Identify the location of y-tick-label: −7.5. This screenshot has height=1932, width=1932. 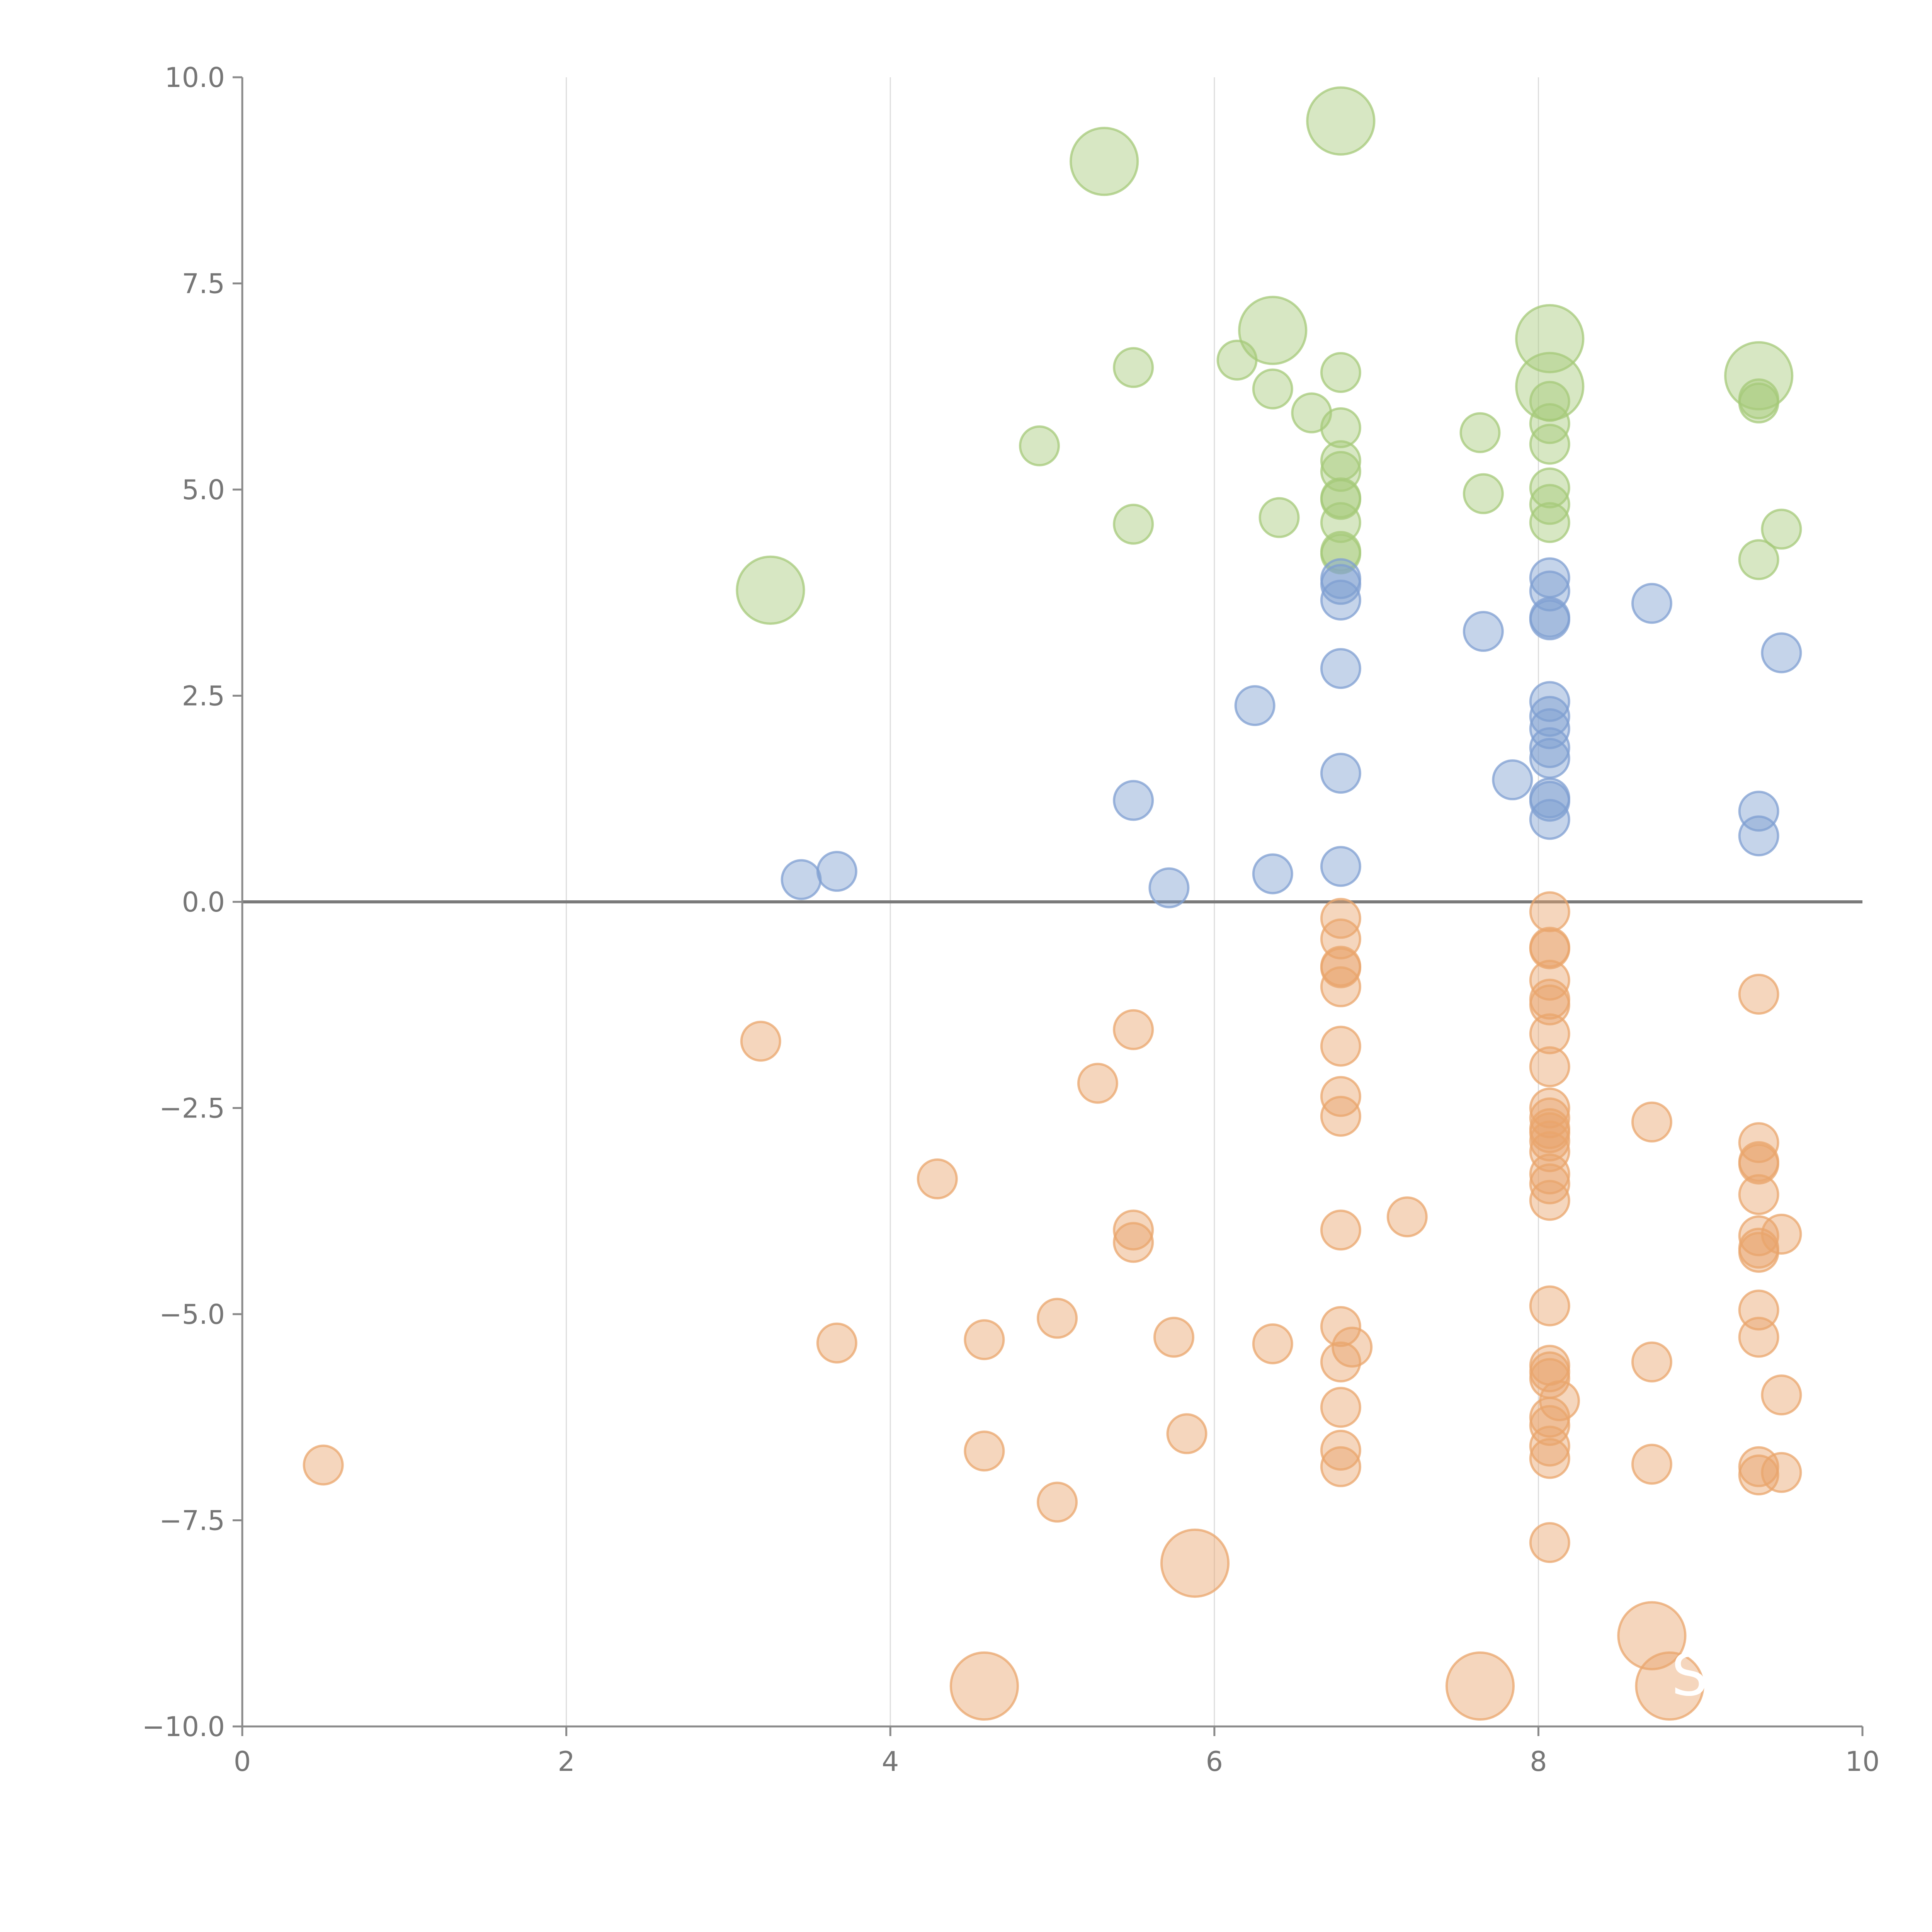
(192, 1521).